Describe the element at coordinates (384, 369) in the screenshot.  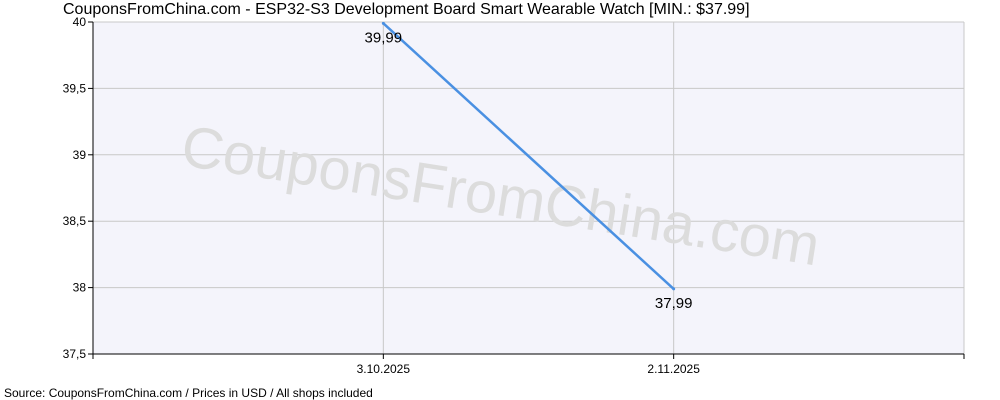
I see `x-tick-label: 3.10.2025` at that location.